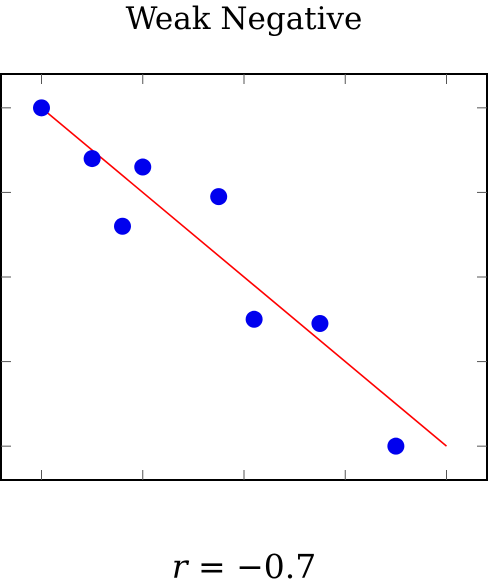 Image resolution: width=488 pixels, height=584 pixels. I want to click on correlation-caption: r = −0.7, so click(244, 565).